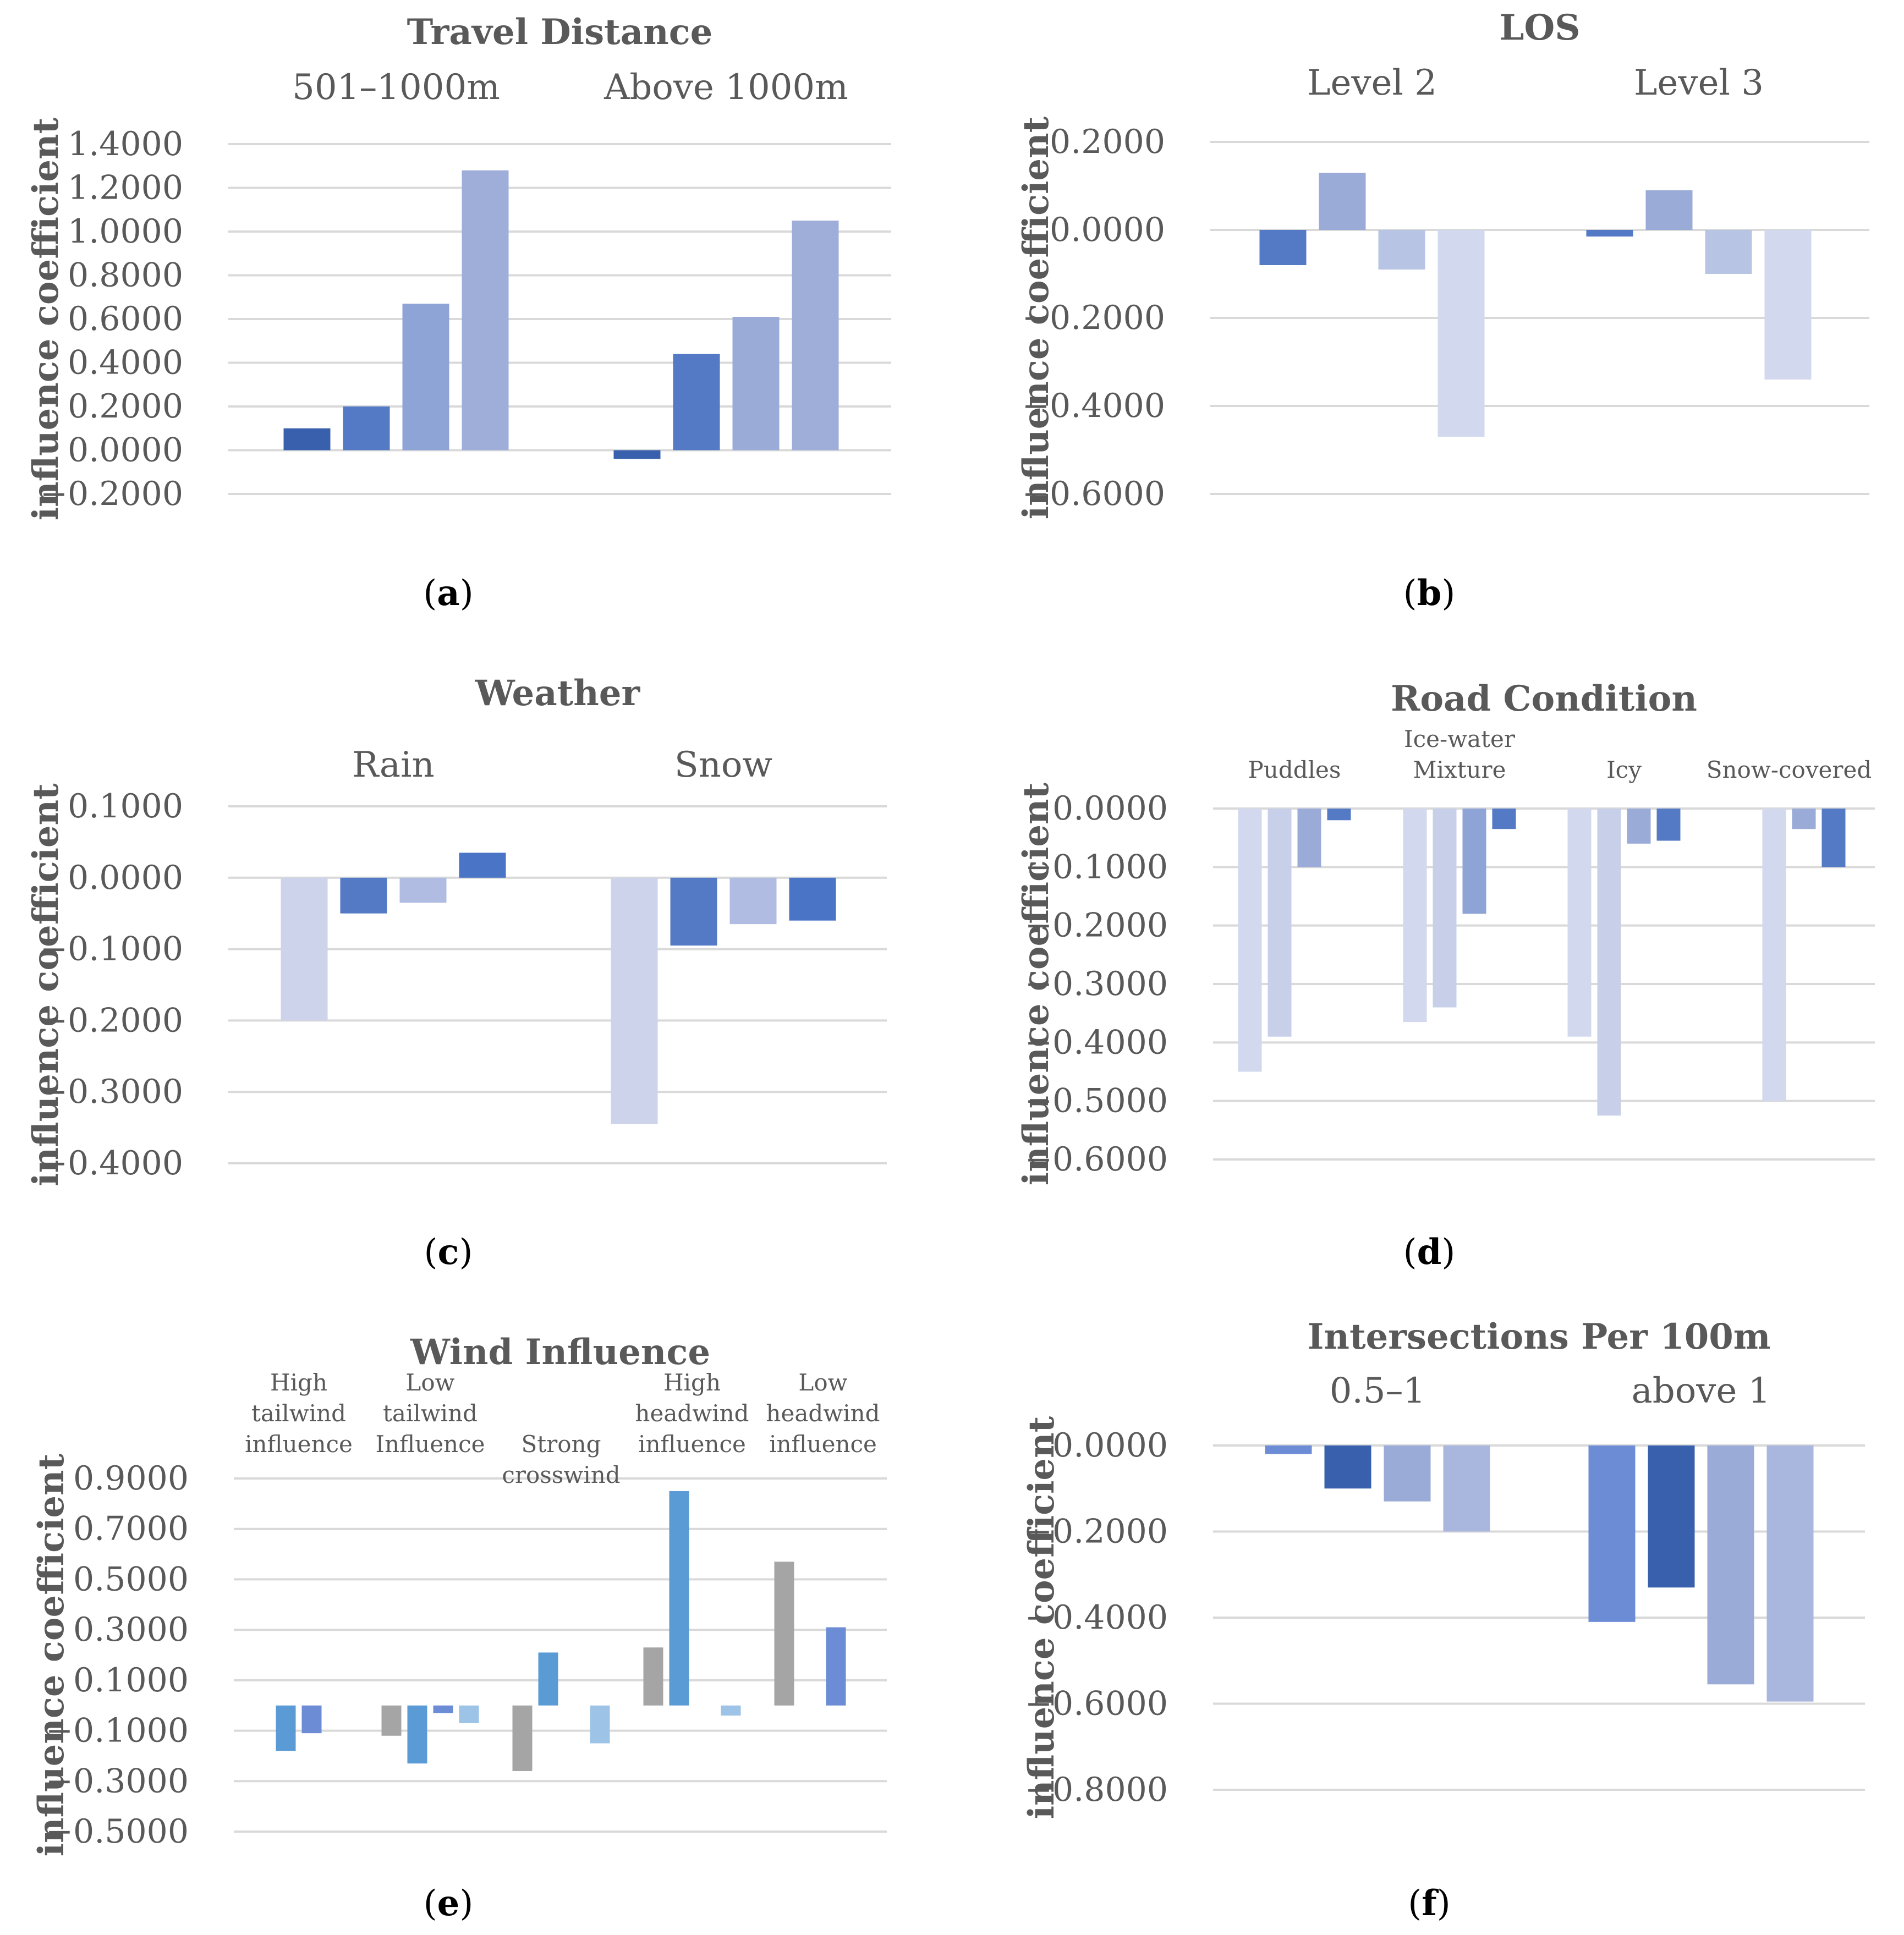 This screenshot has width=1904, height=1935. Describe the element at coordinates (725, 87) in the screenshot. I see `group-label: Above 1000m` at that location.